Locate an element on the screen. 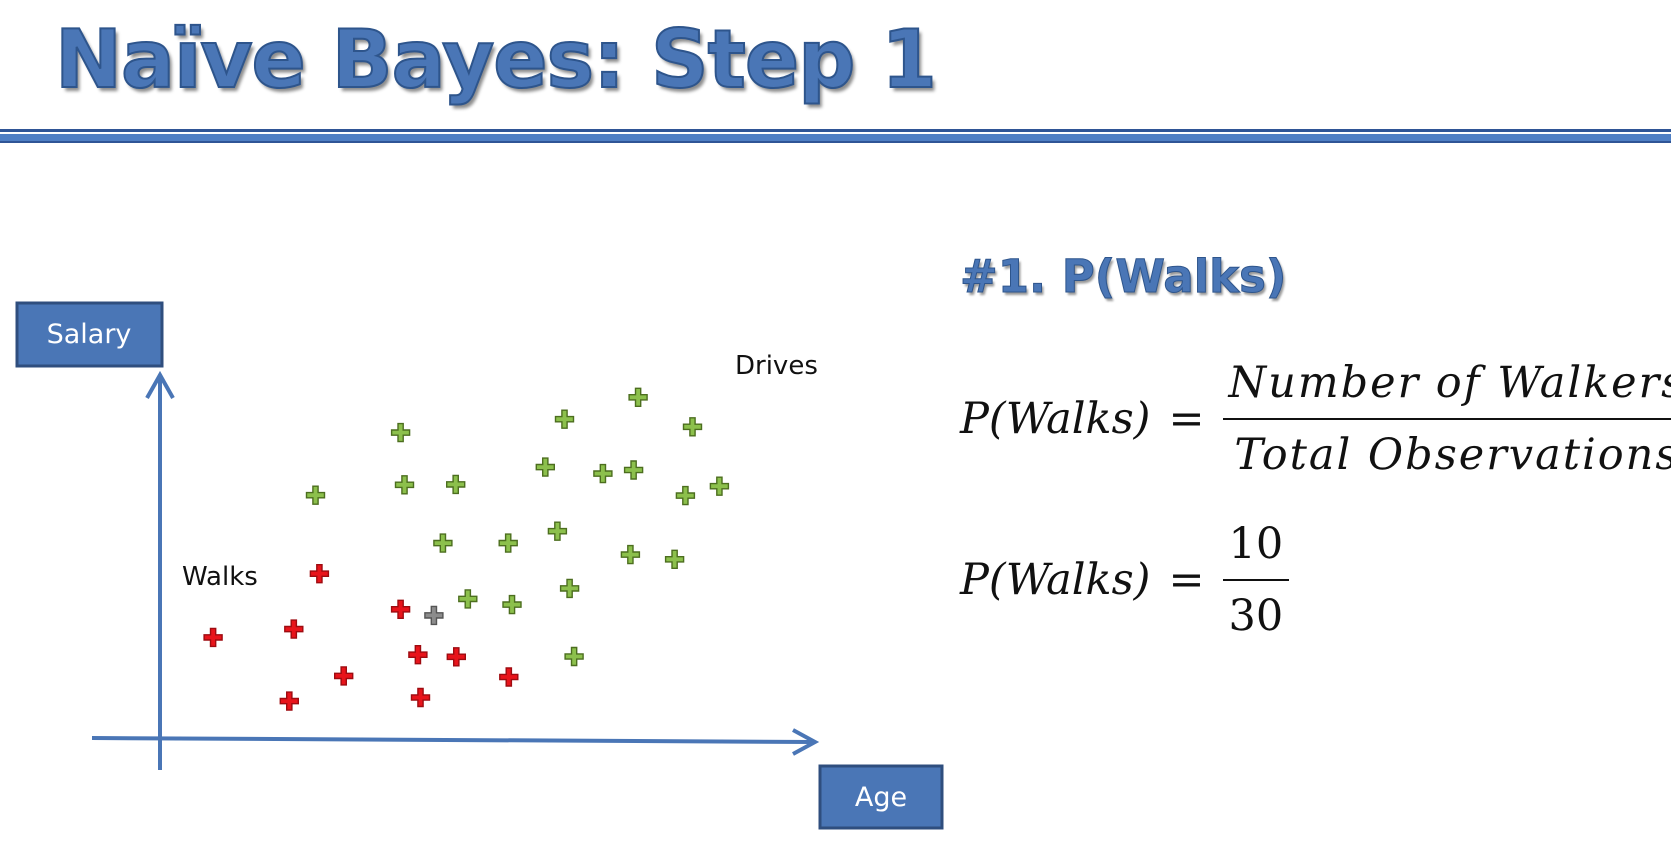  title-divider-bottom is located at coordinates (835, 142).